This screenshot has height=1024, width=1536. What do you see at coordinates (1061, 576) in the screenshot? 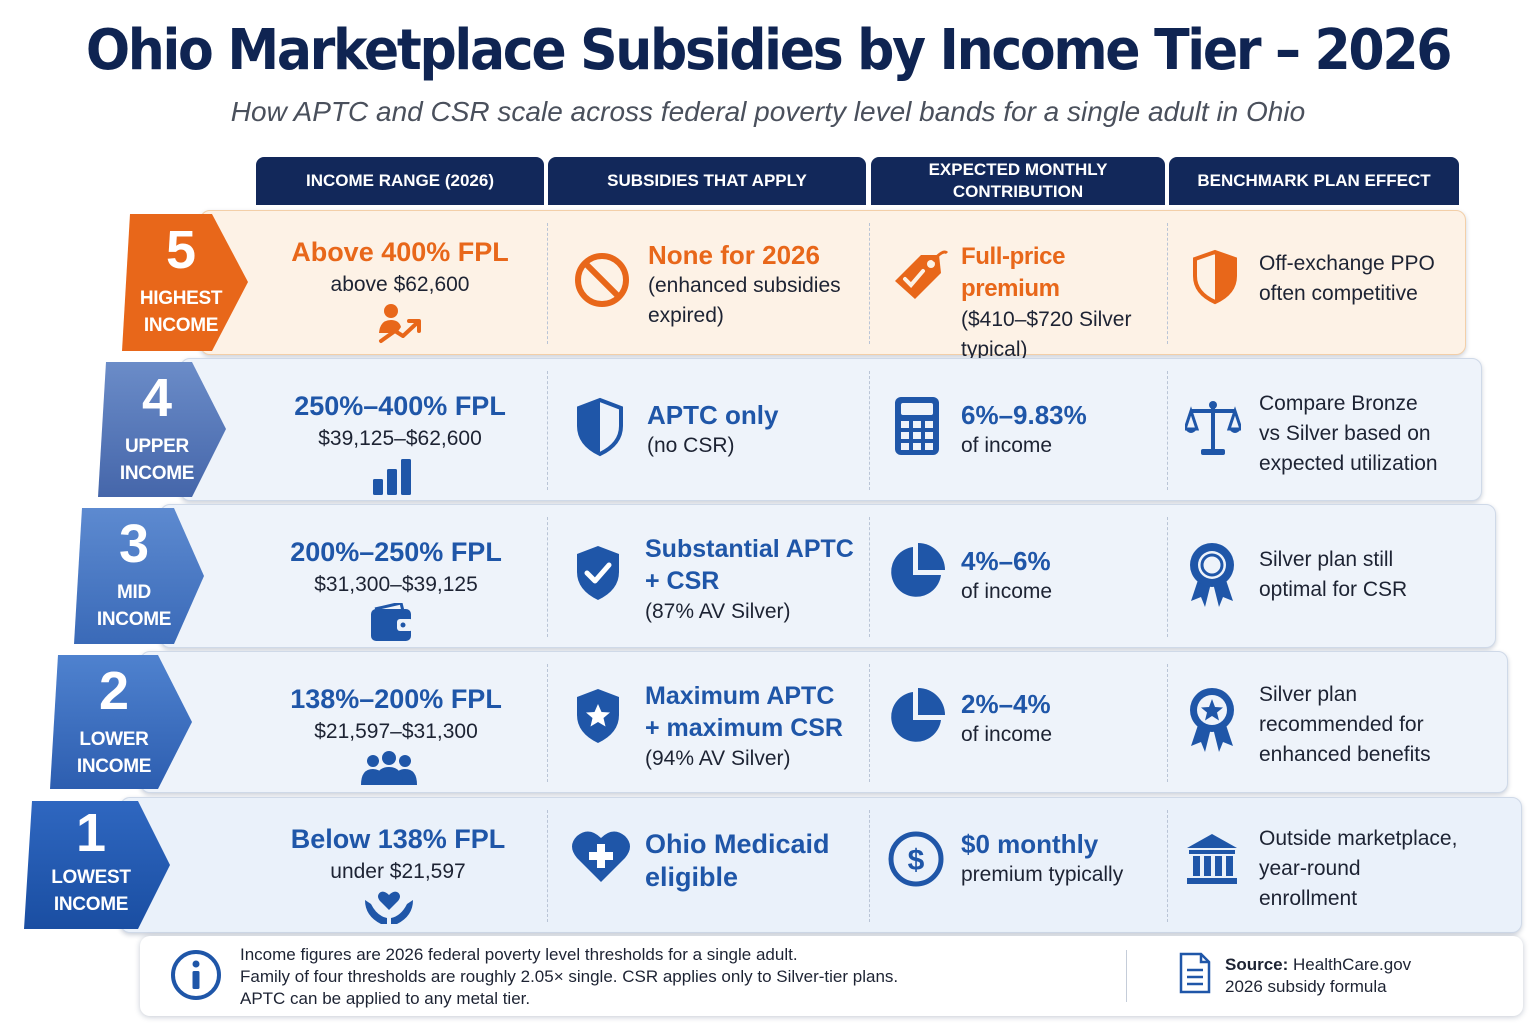
I see `contribution-text: 4%–6% of income` at bounding box center [1061, 576].